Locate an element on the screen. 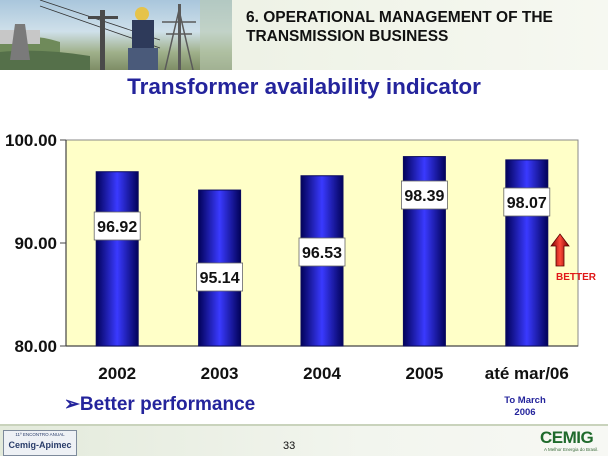 The height and width of the screenshot is (456, 608). data-label: 98.39 is located at coordinates (424, 195).